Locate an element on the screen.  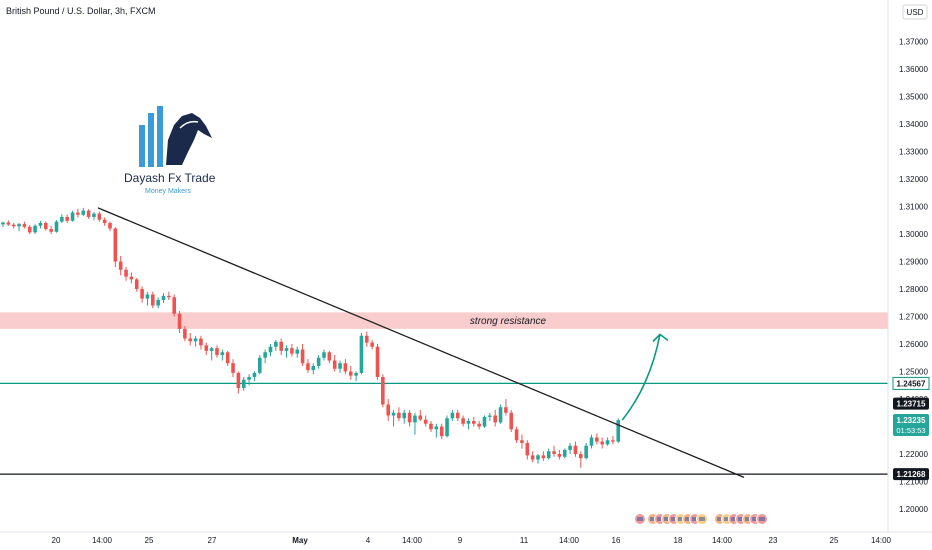
price-tick-label: 1.30000 is located at coordinates (913, 234).